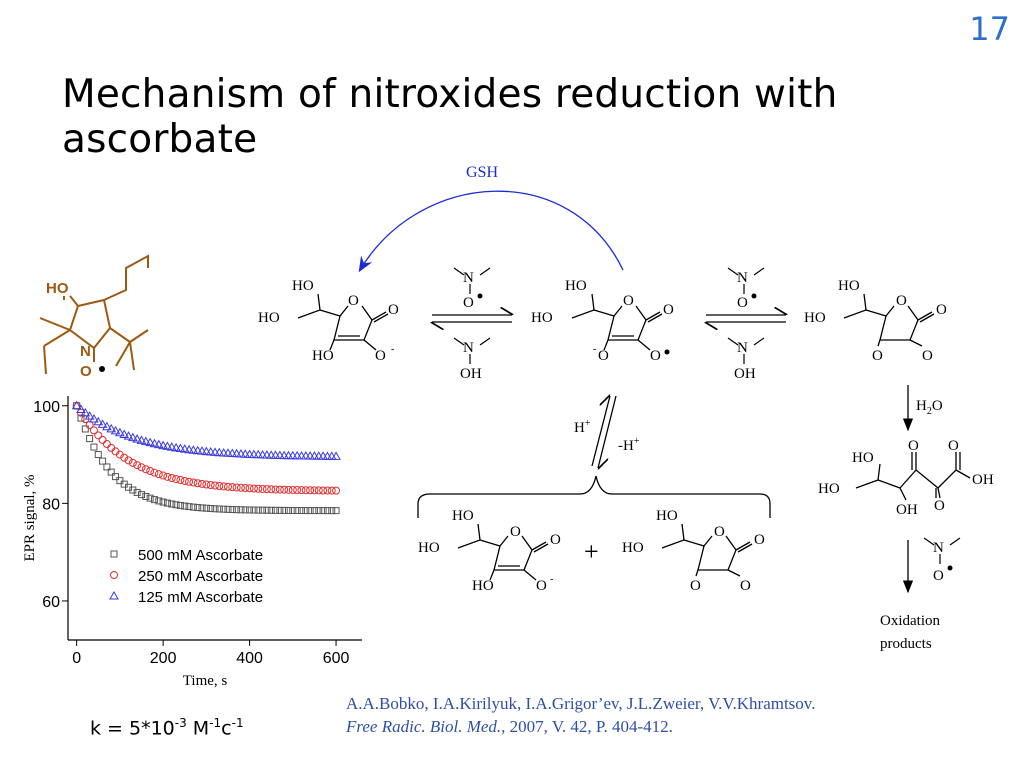 The width and height of the screenshot is (1024, 768). I want to click on x-tick-label: 600, so click(336, 658).